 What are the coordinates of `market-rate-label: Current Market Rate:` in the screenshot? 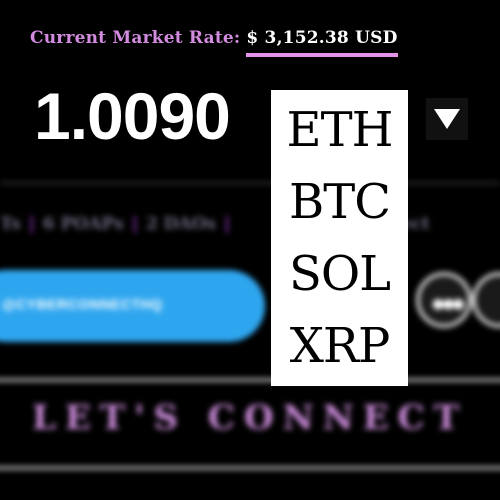 It's located at (135, 38).